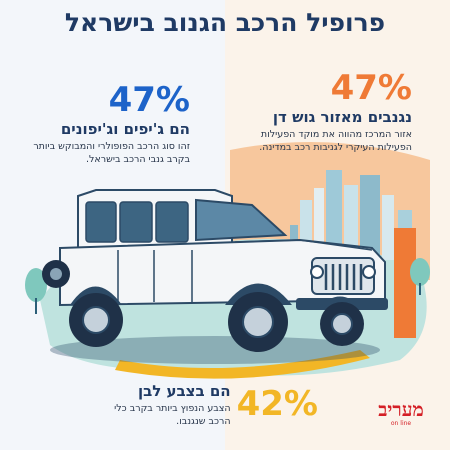  What do you see at coordinates (149, 100) in the screenshot?
I see `stat-type-percent: 47%` at bounding box center [149, 100].